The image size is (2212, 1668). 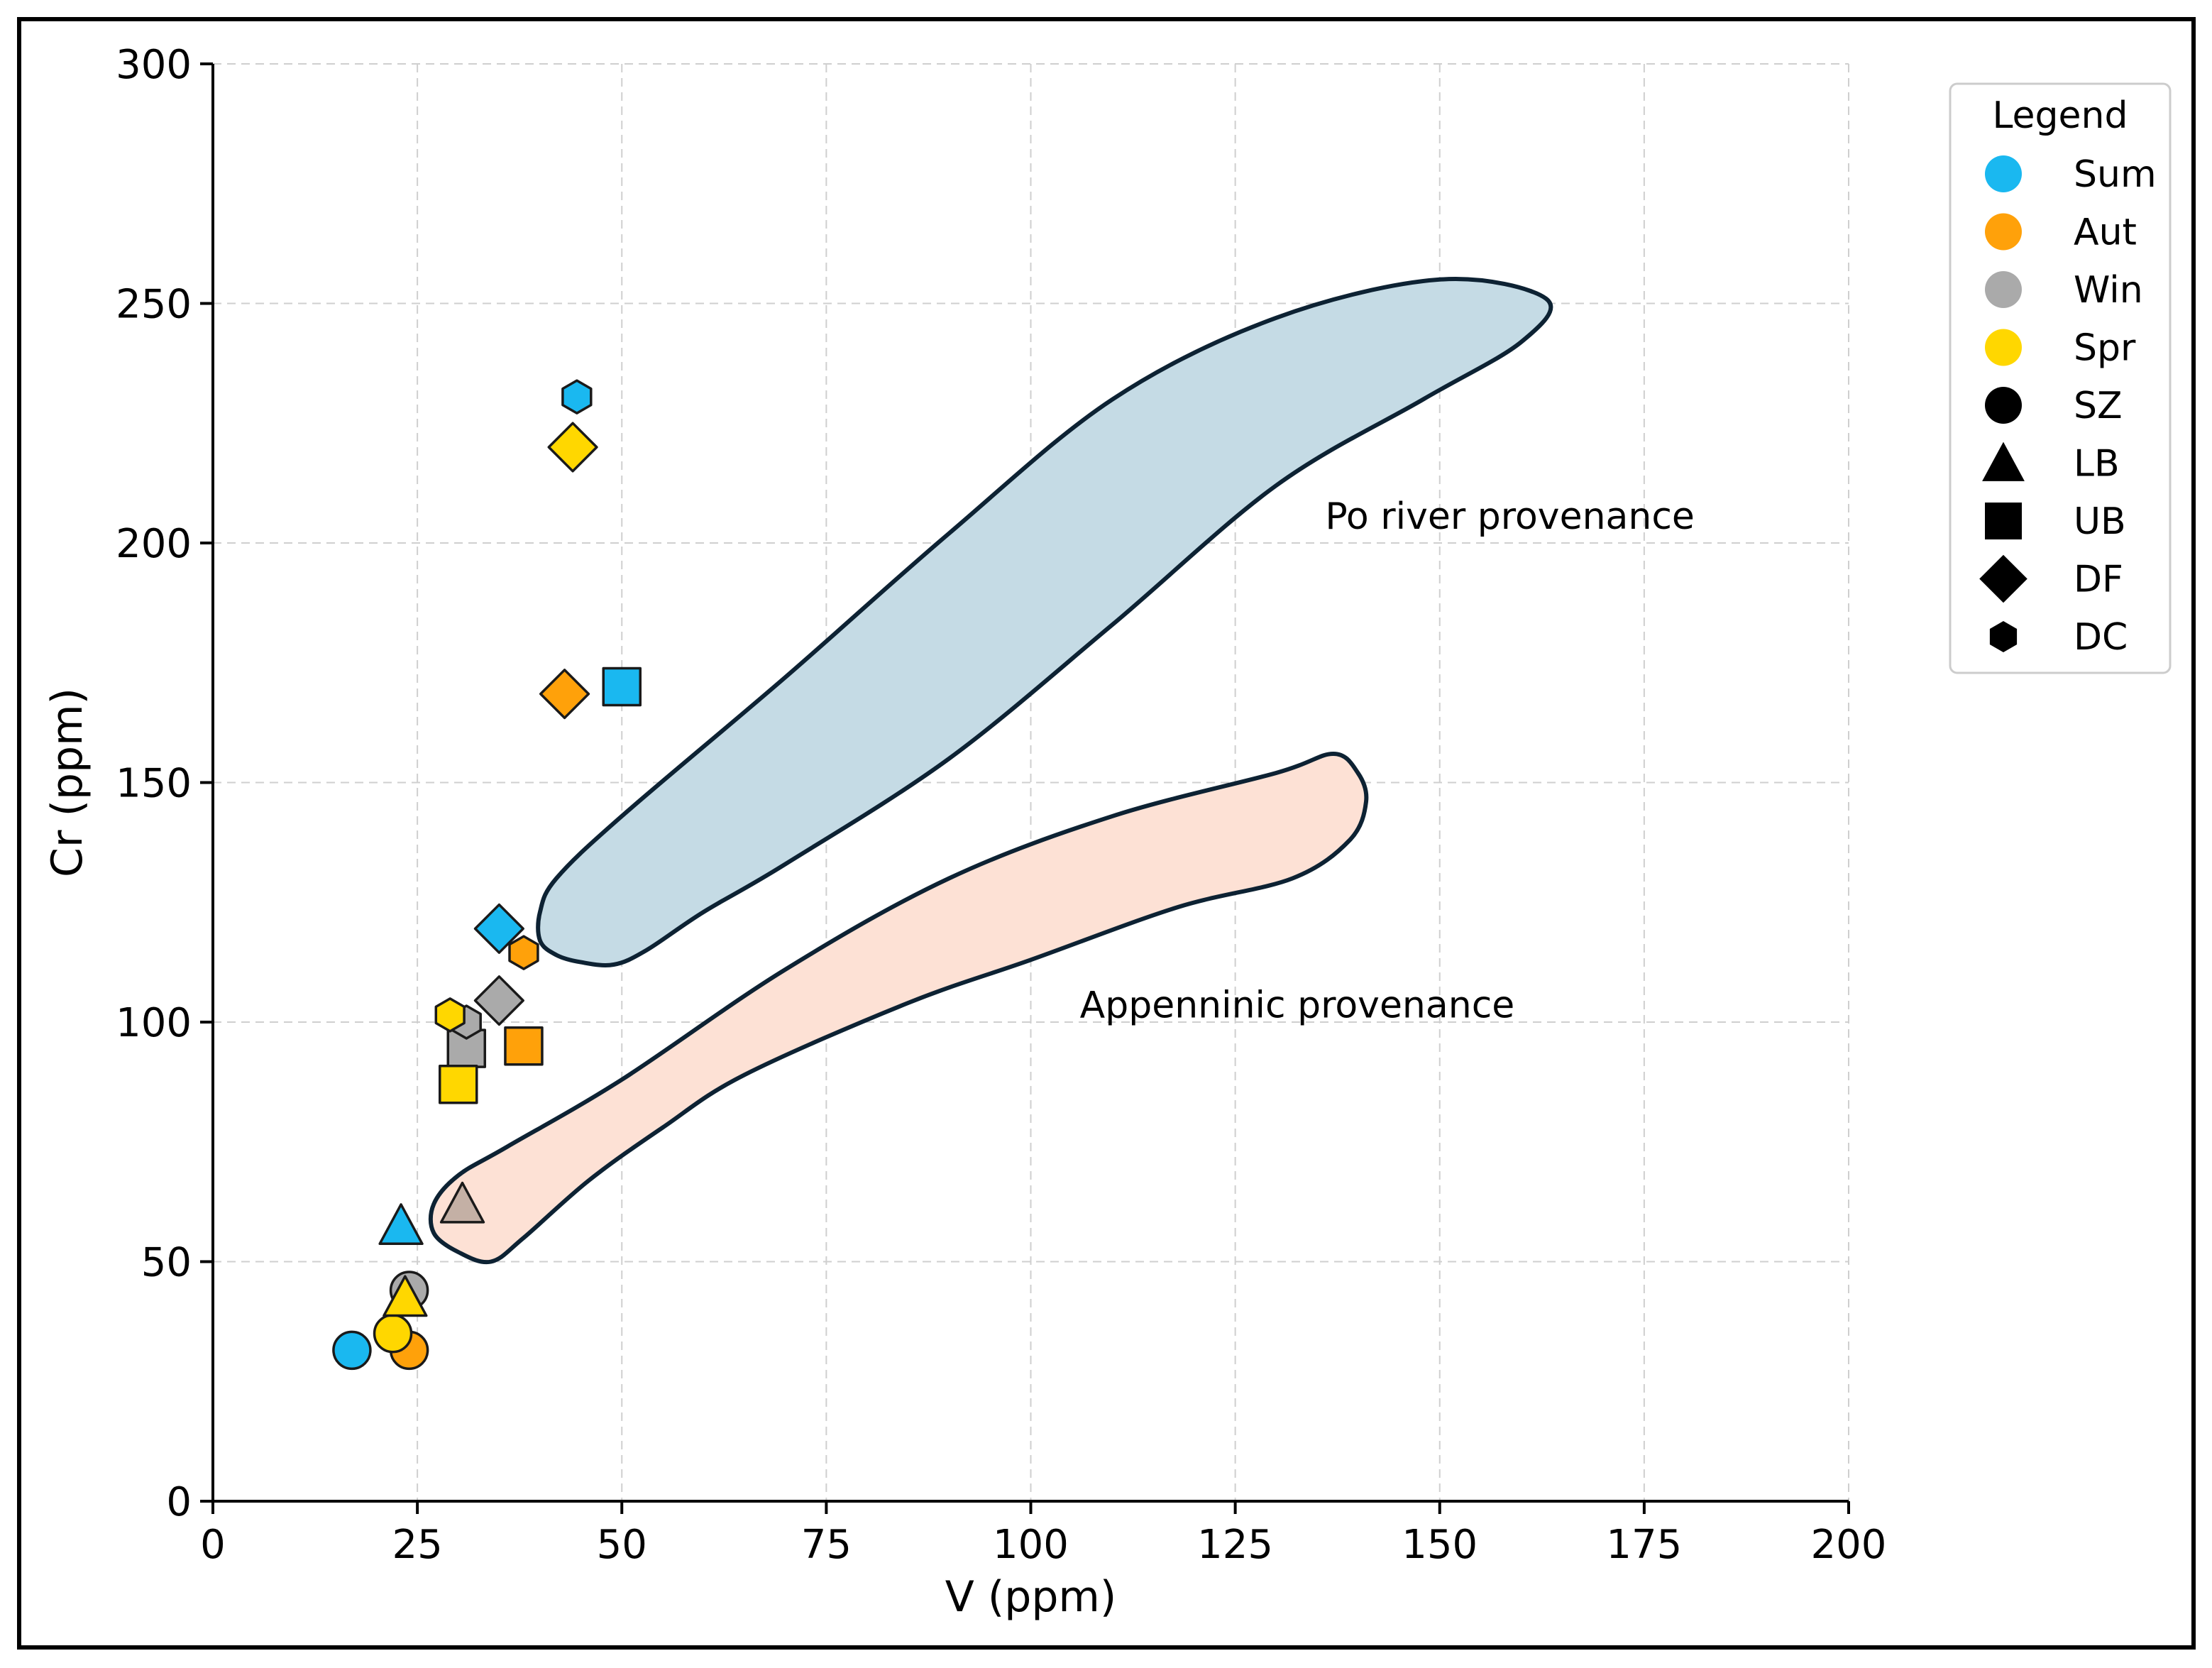 I want to click on x-tick-label: 100, so click(x=1031, y=1545).